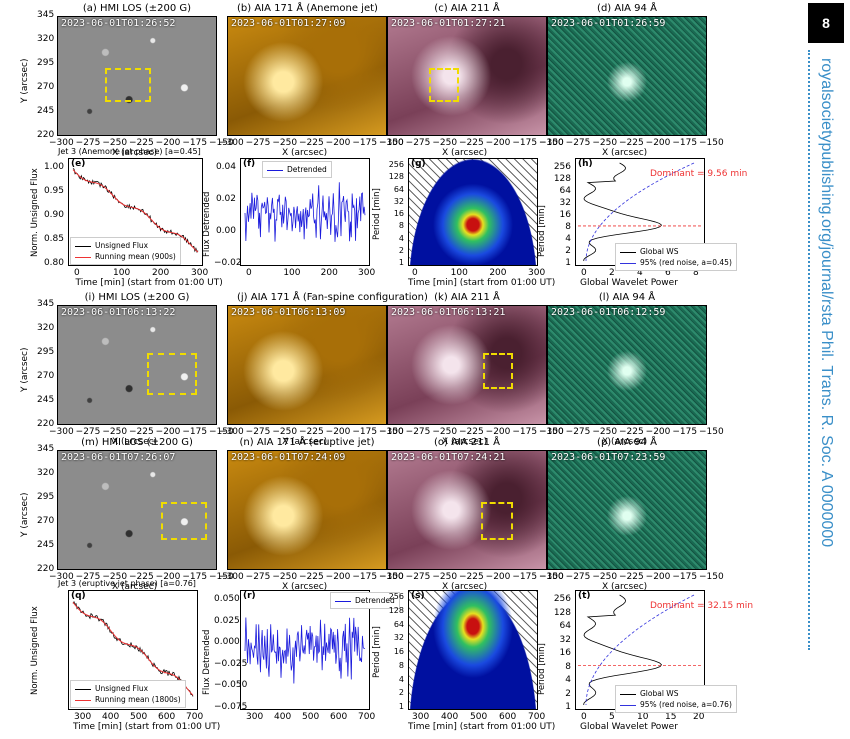  Describe the element at coordinates (612, 717) in the screenshot. I see `x-tick-label: 5` at that location.